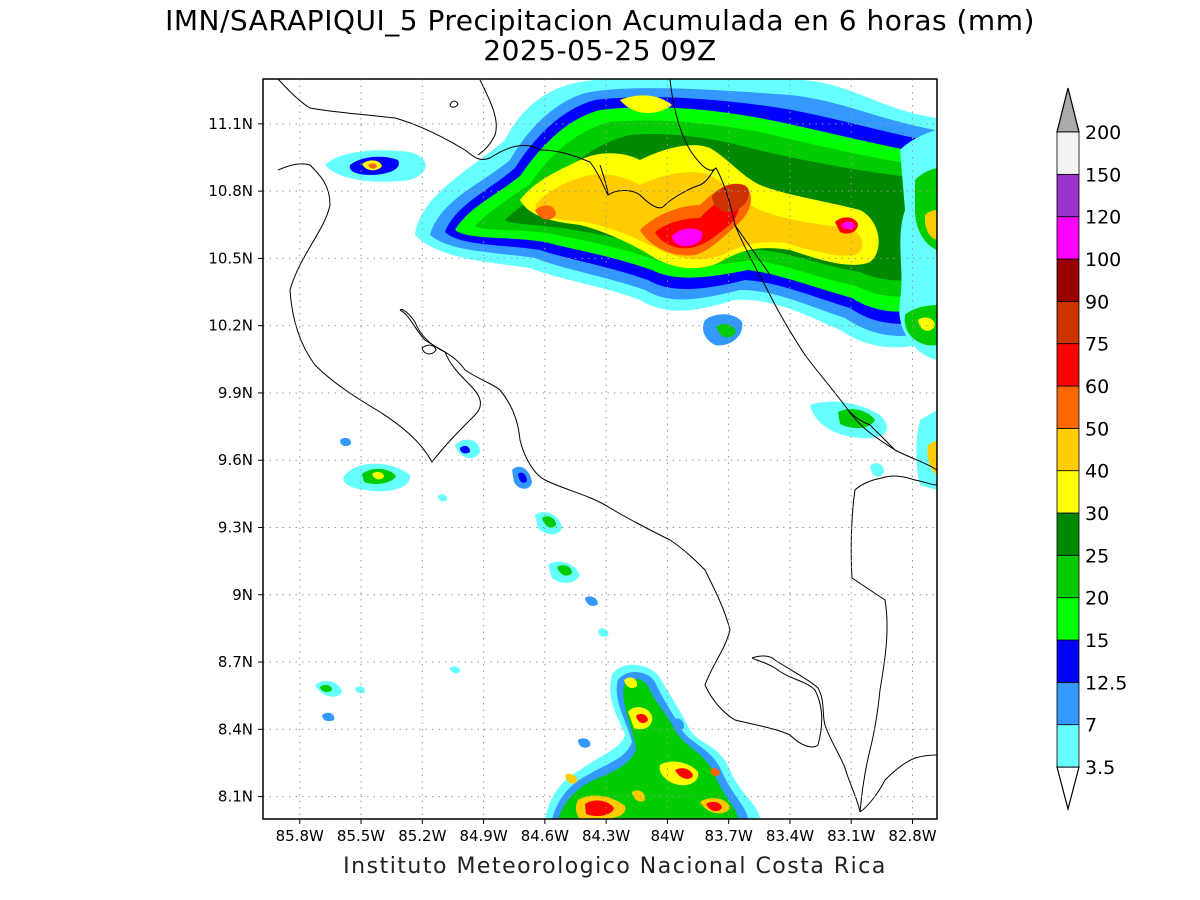  I want to click on colorbar-label: 50, so click(1097, 429).